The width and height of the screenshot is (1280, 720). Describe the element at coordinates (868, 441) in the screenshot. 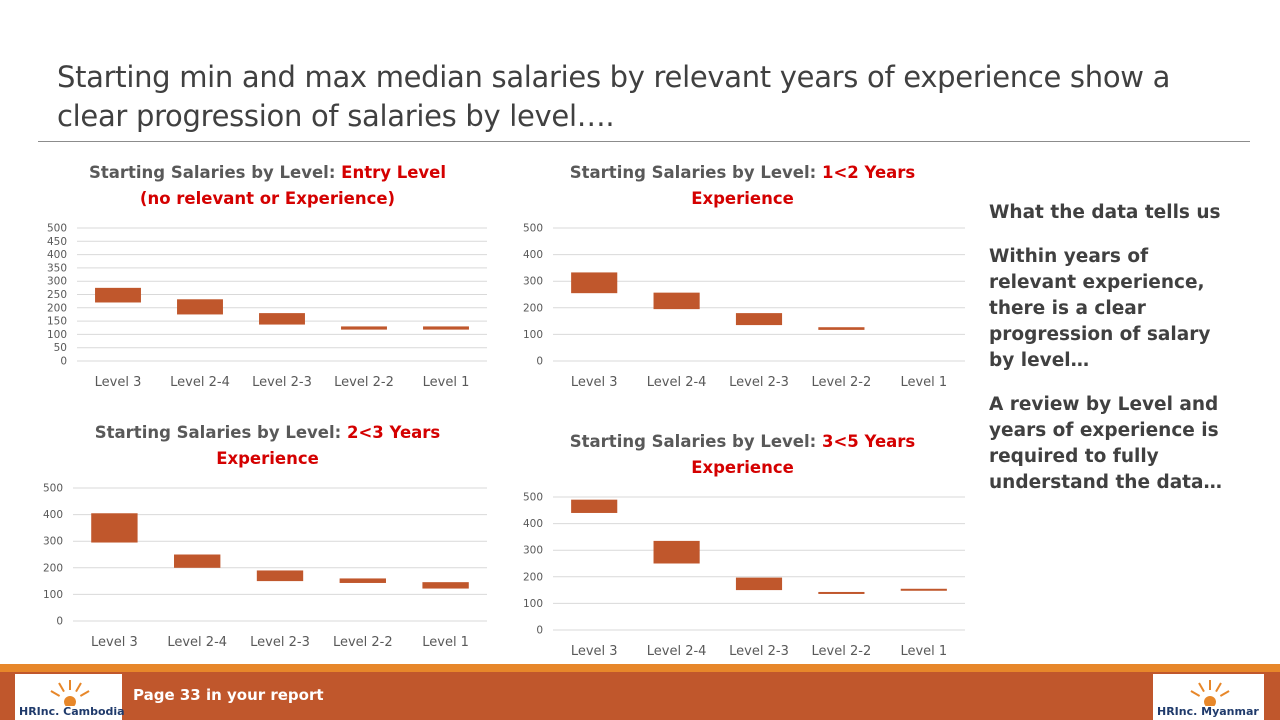

I see `chart-title-highlight: 3<5 Years` at that location.